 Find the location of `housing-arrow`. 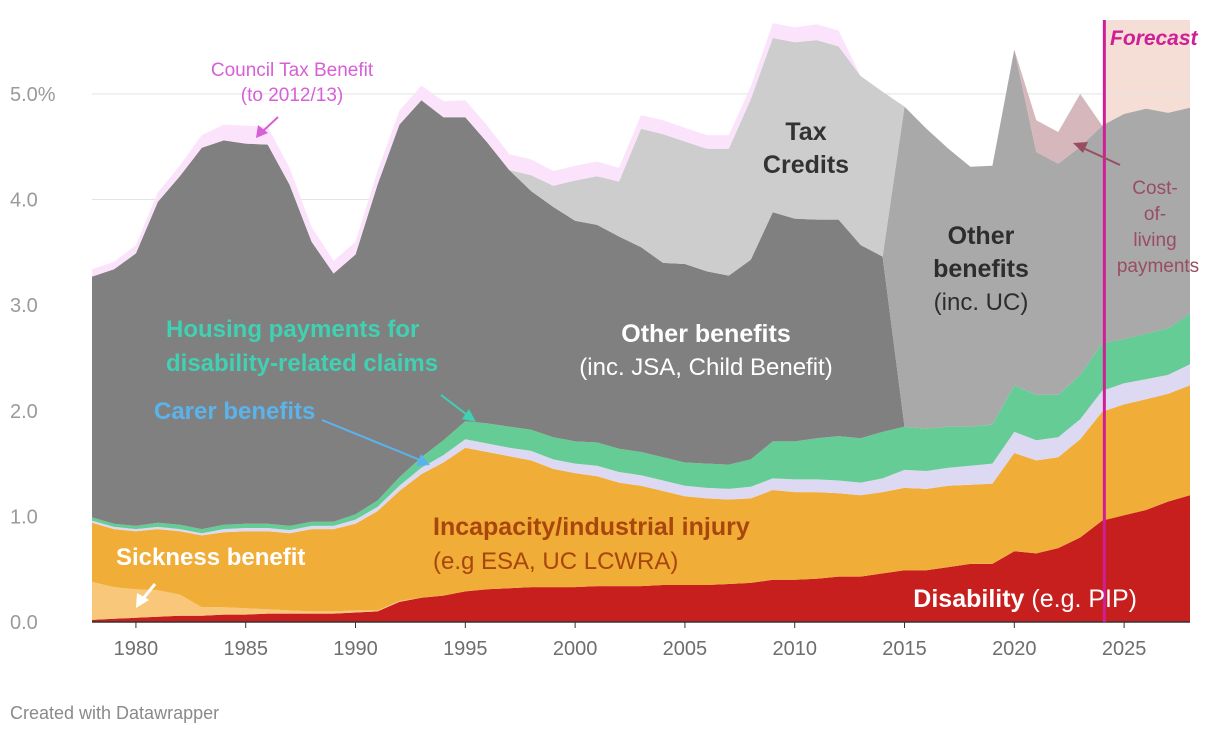

housing-arrow is located at coordinates (453, 404).